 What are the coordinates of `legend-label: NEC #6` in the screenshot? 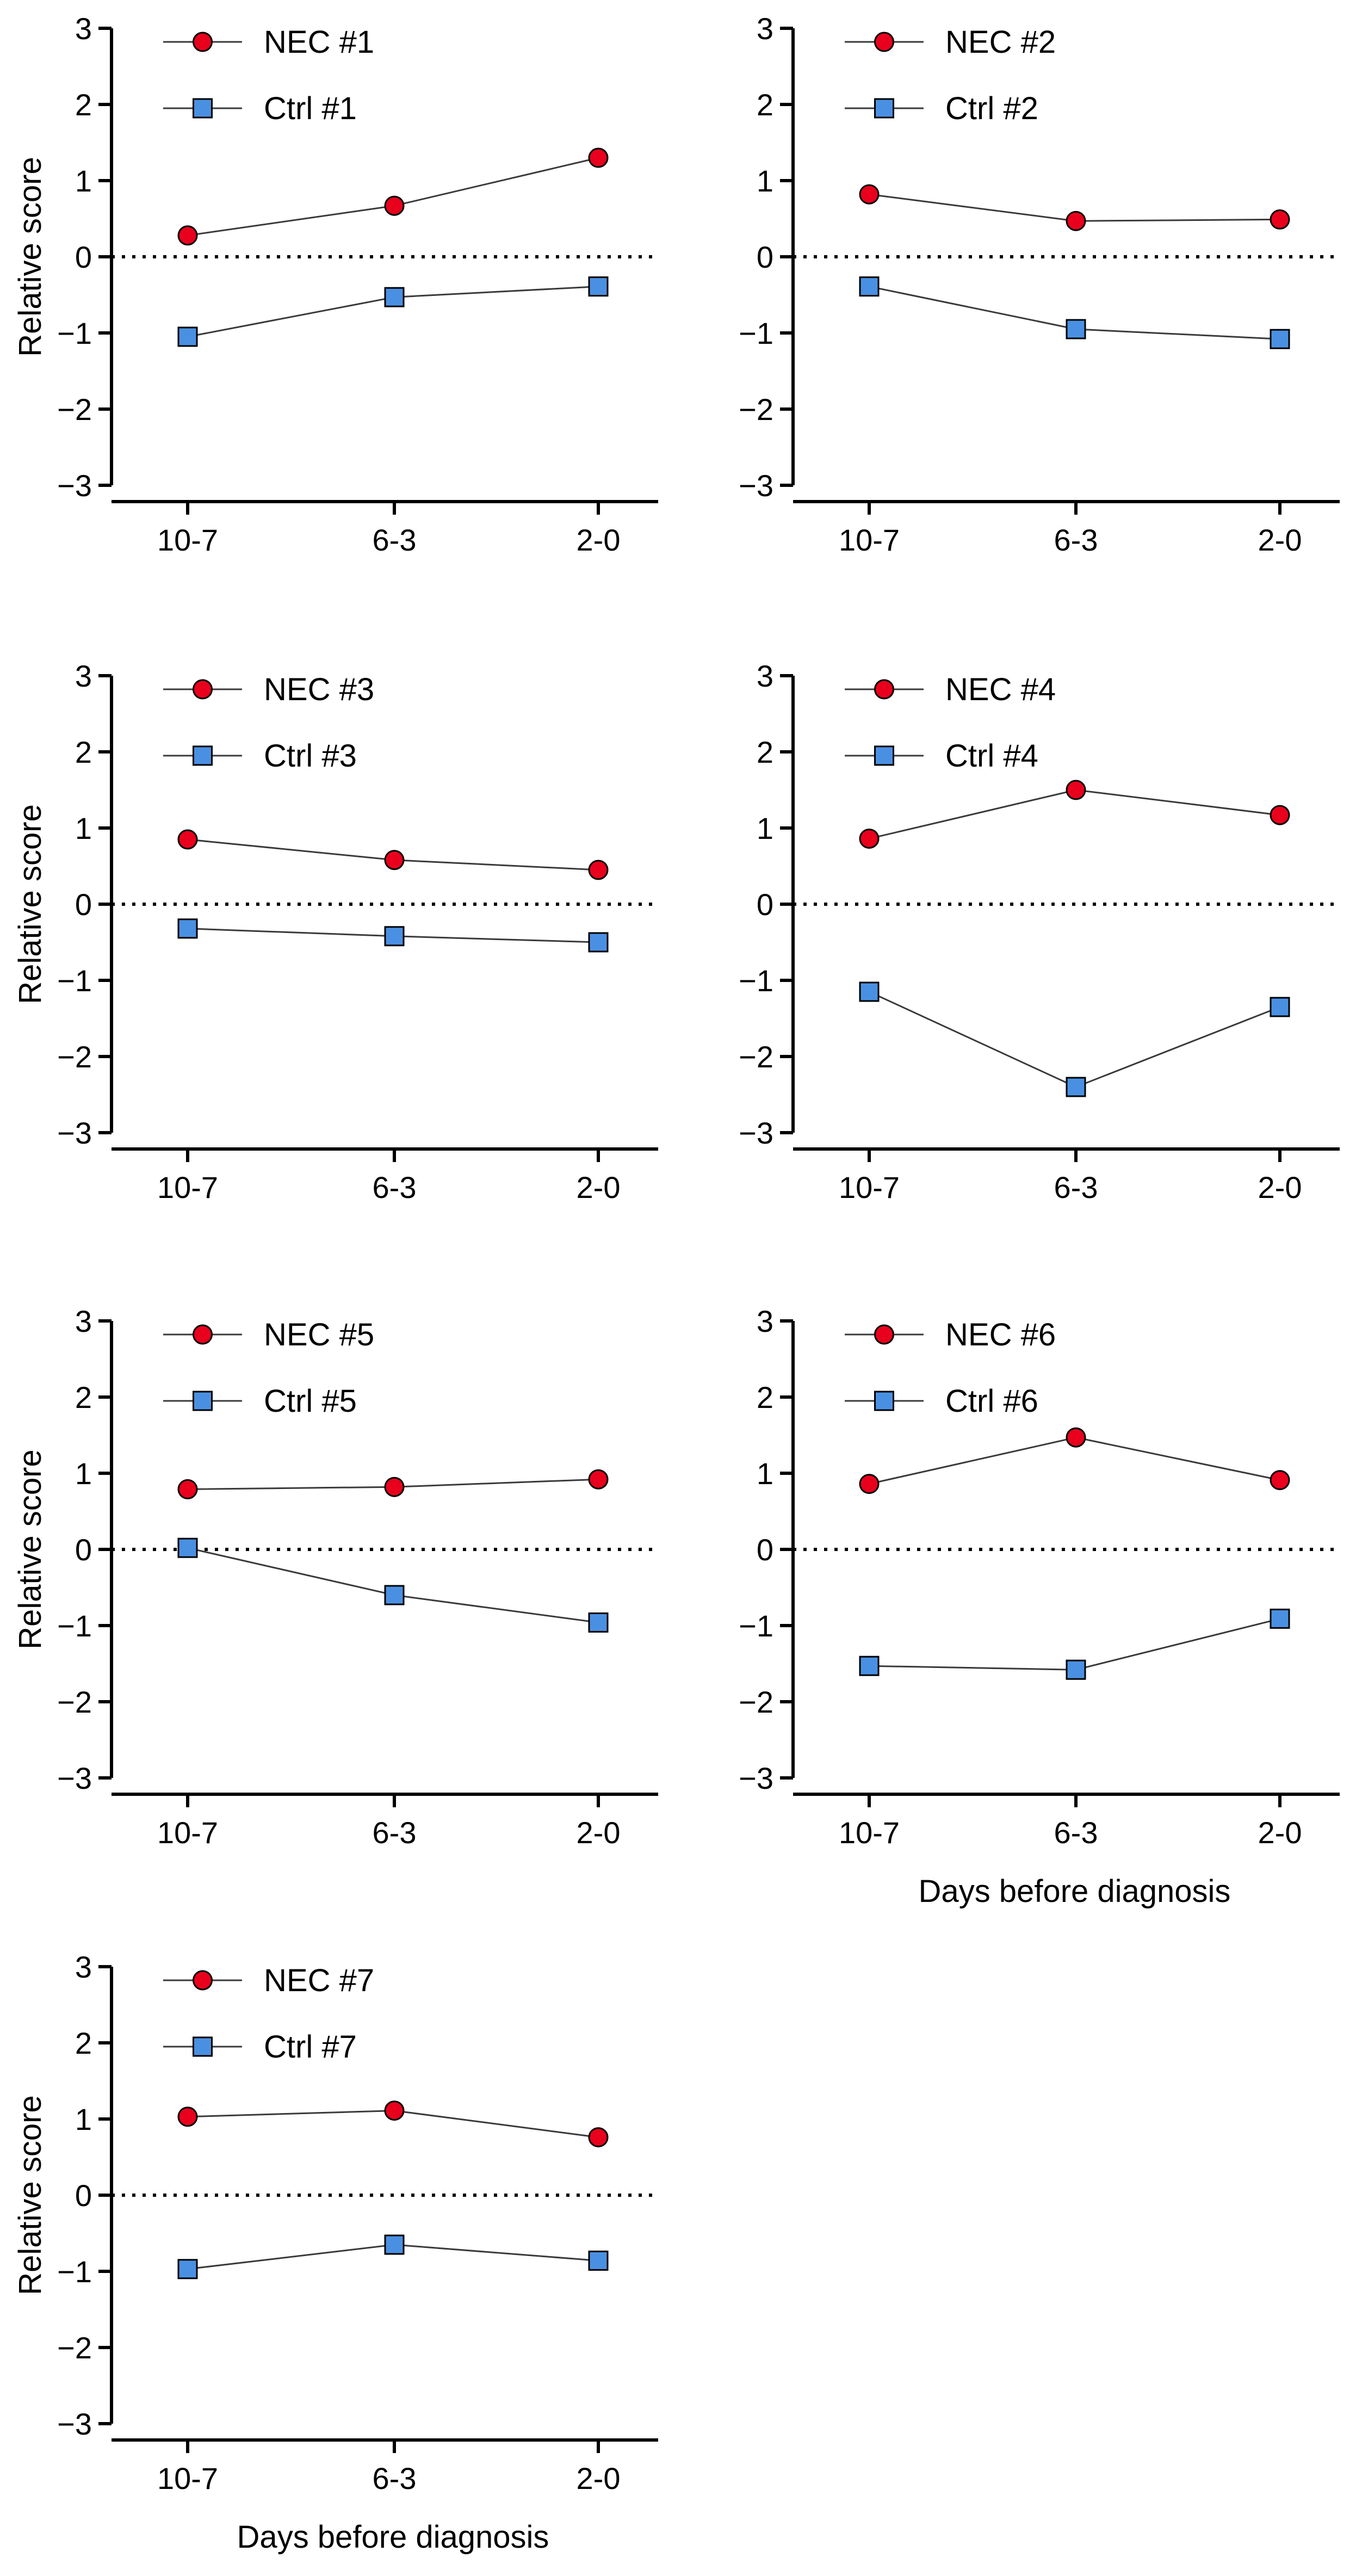 It's located at (1001, 1334).